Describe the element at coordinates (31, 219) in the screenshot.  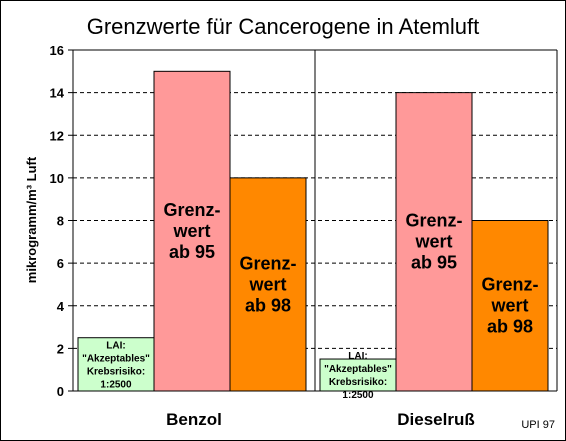
I see `y-axis-label: mikrogramm/m³ Luft` at that location.